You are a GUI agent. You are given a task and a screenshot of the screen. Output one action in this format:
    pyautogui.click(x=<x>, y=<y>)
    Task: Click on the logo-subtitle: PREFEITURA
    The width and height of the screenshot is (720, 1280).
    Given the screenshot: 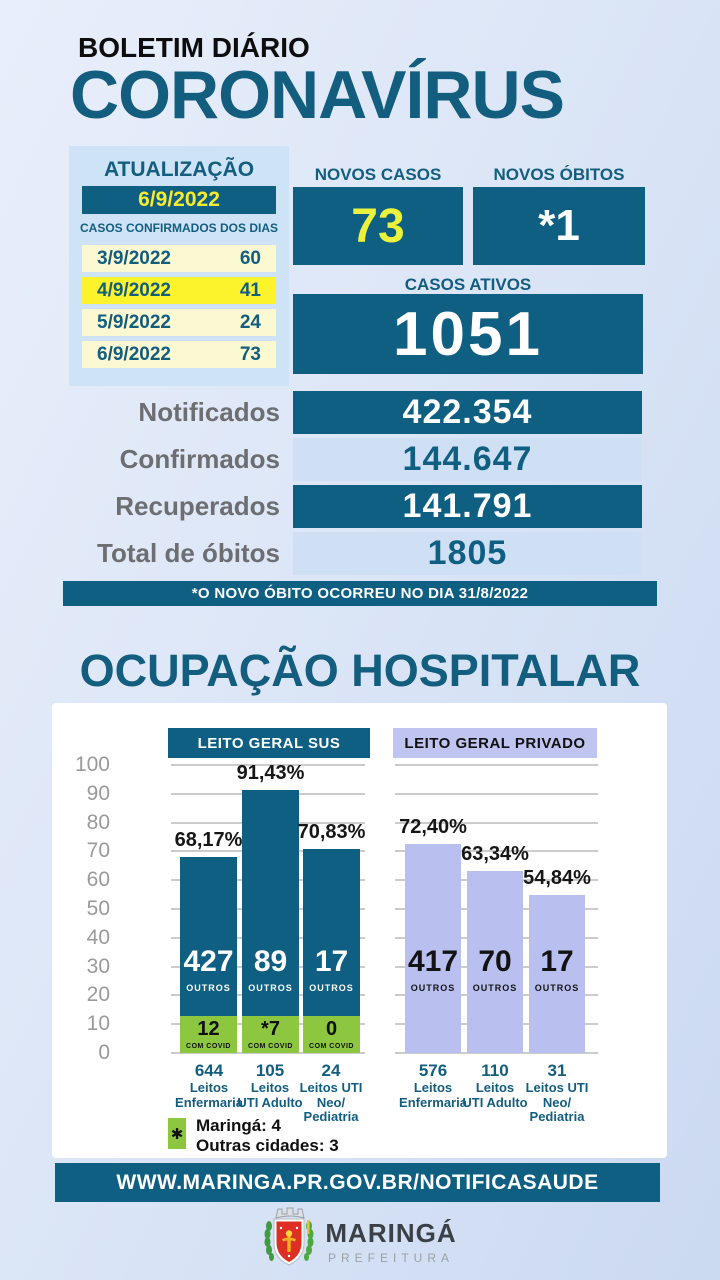 What is the action you would take?
    pyautogui.click(x=390, y=1258)
    